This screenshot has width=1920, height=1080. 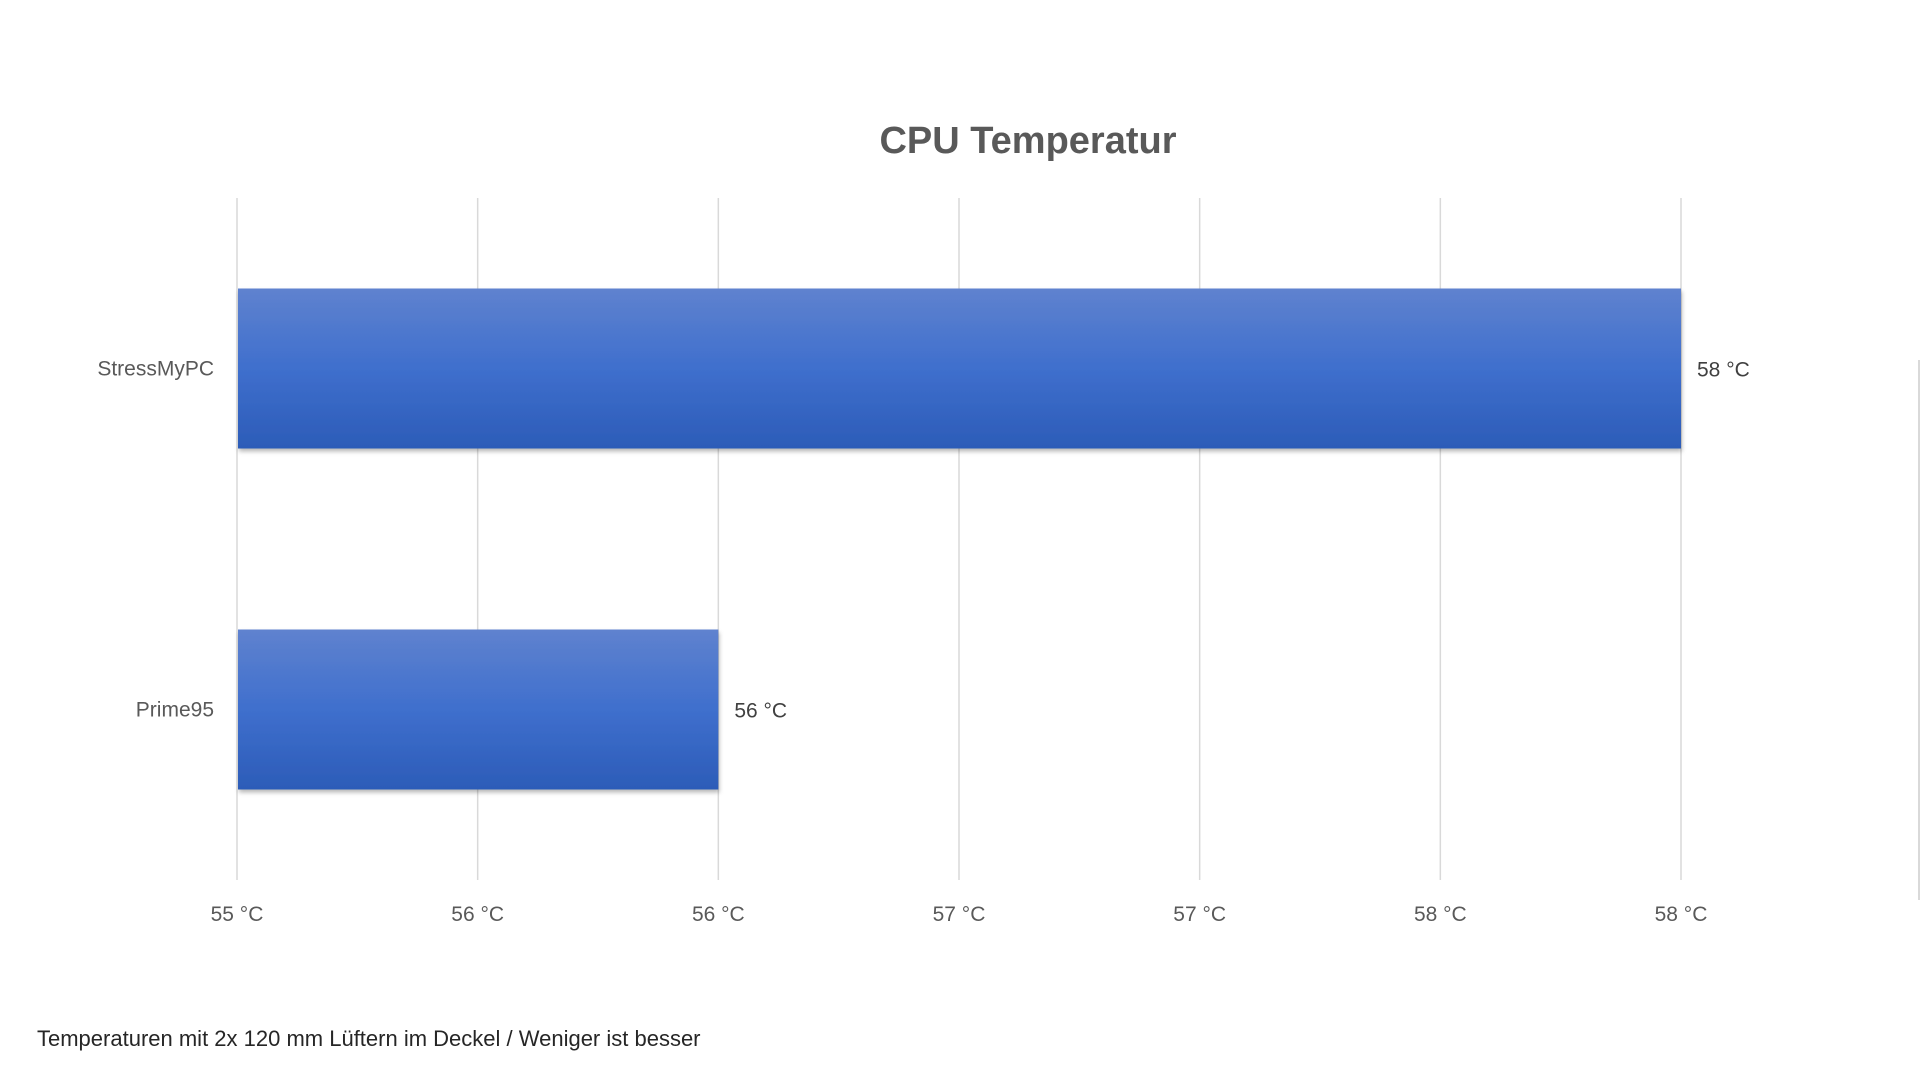 I want to click on data-label: 56 °C, so click(x=760, y=711).